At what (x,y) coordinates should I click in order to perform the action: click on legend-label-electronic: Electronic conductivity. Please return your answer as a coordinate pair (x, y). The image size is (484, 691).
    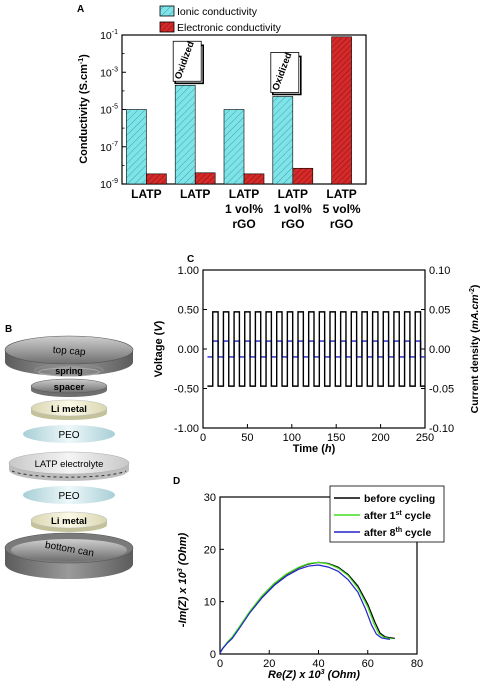
    Looking at the image, I should click on (229, 28).